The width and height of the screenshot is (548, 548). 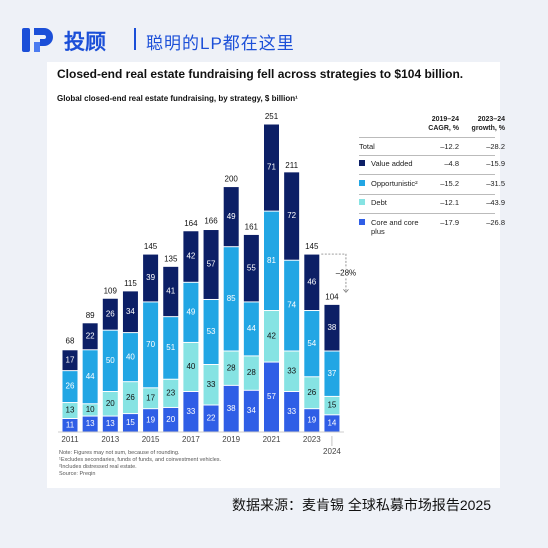 What do you see at coordinates (495, 163) in the screenshot?
I see `table-value: –15.9` at bounding box center [495, 163].